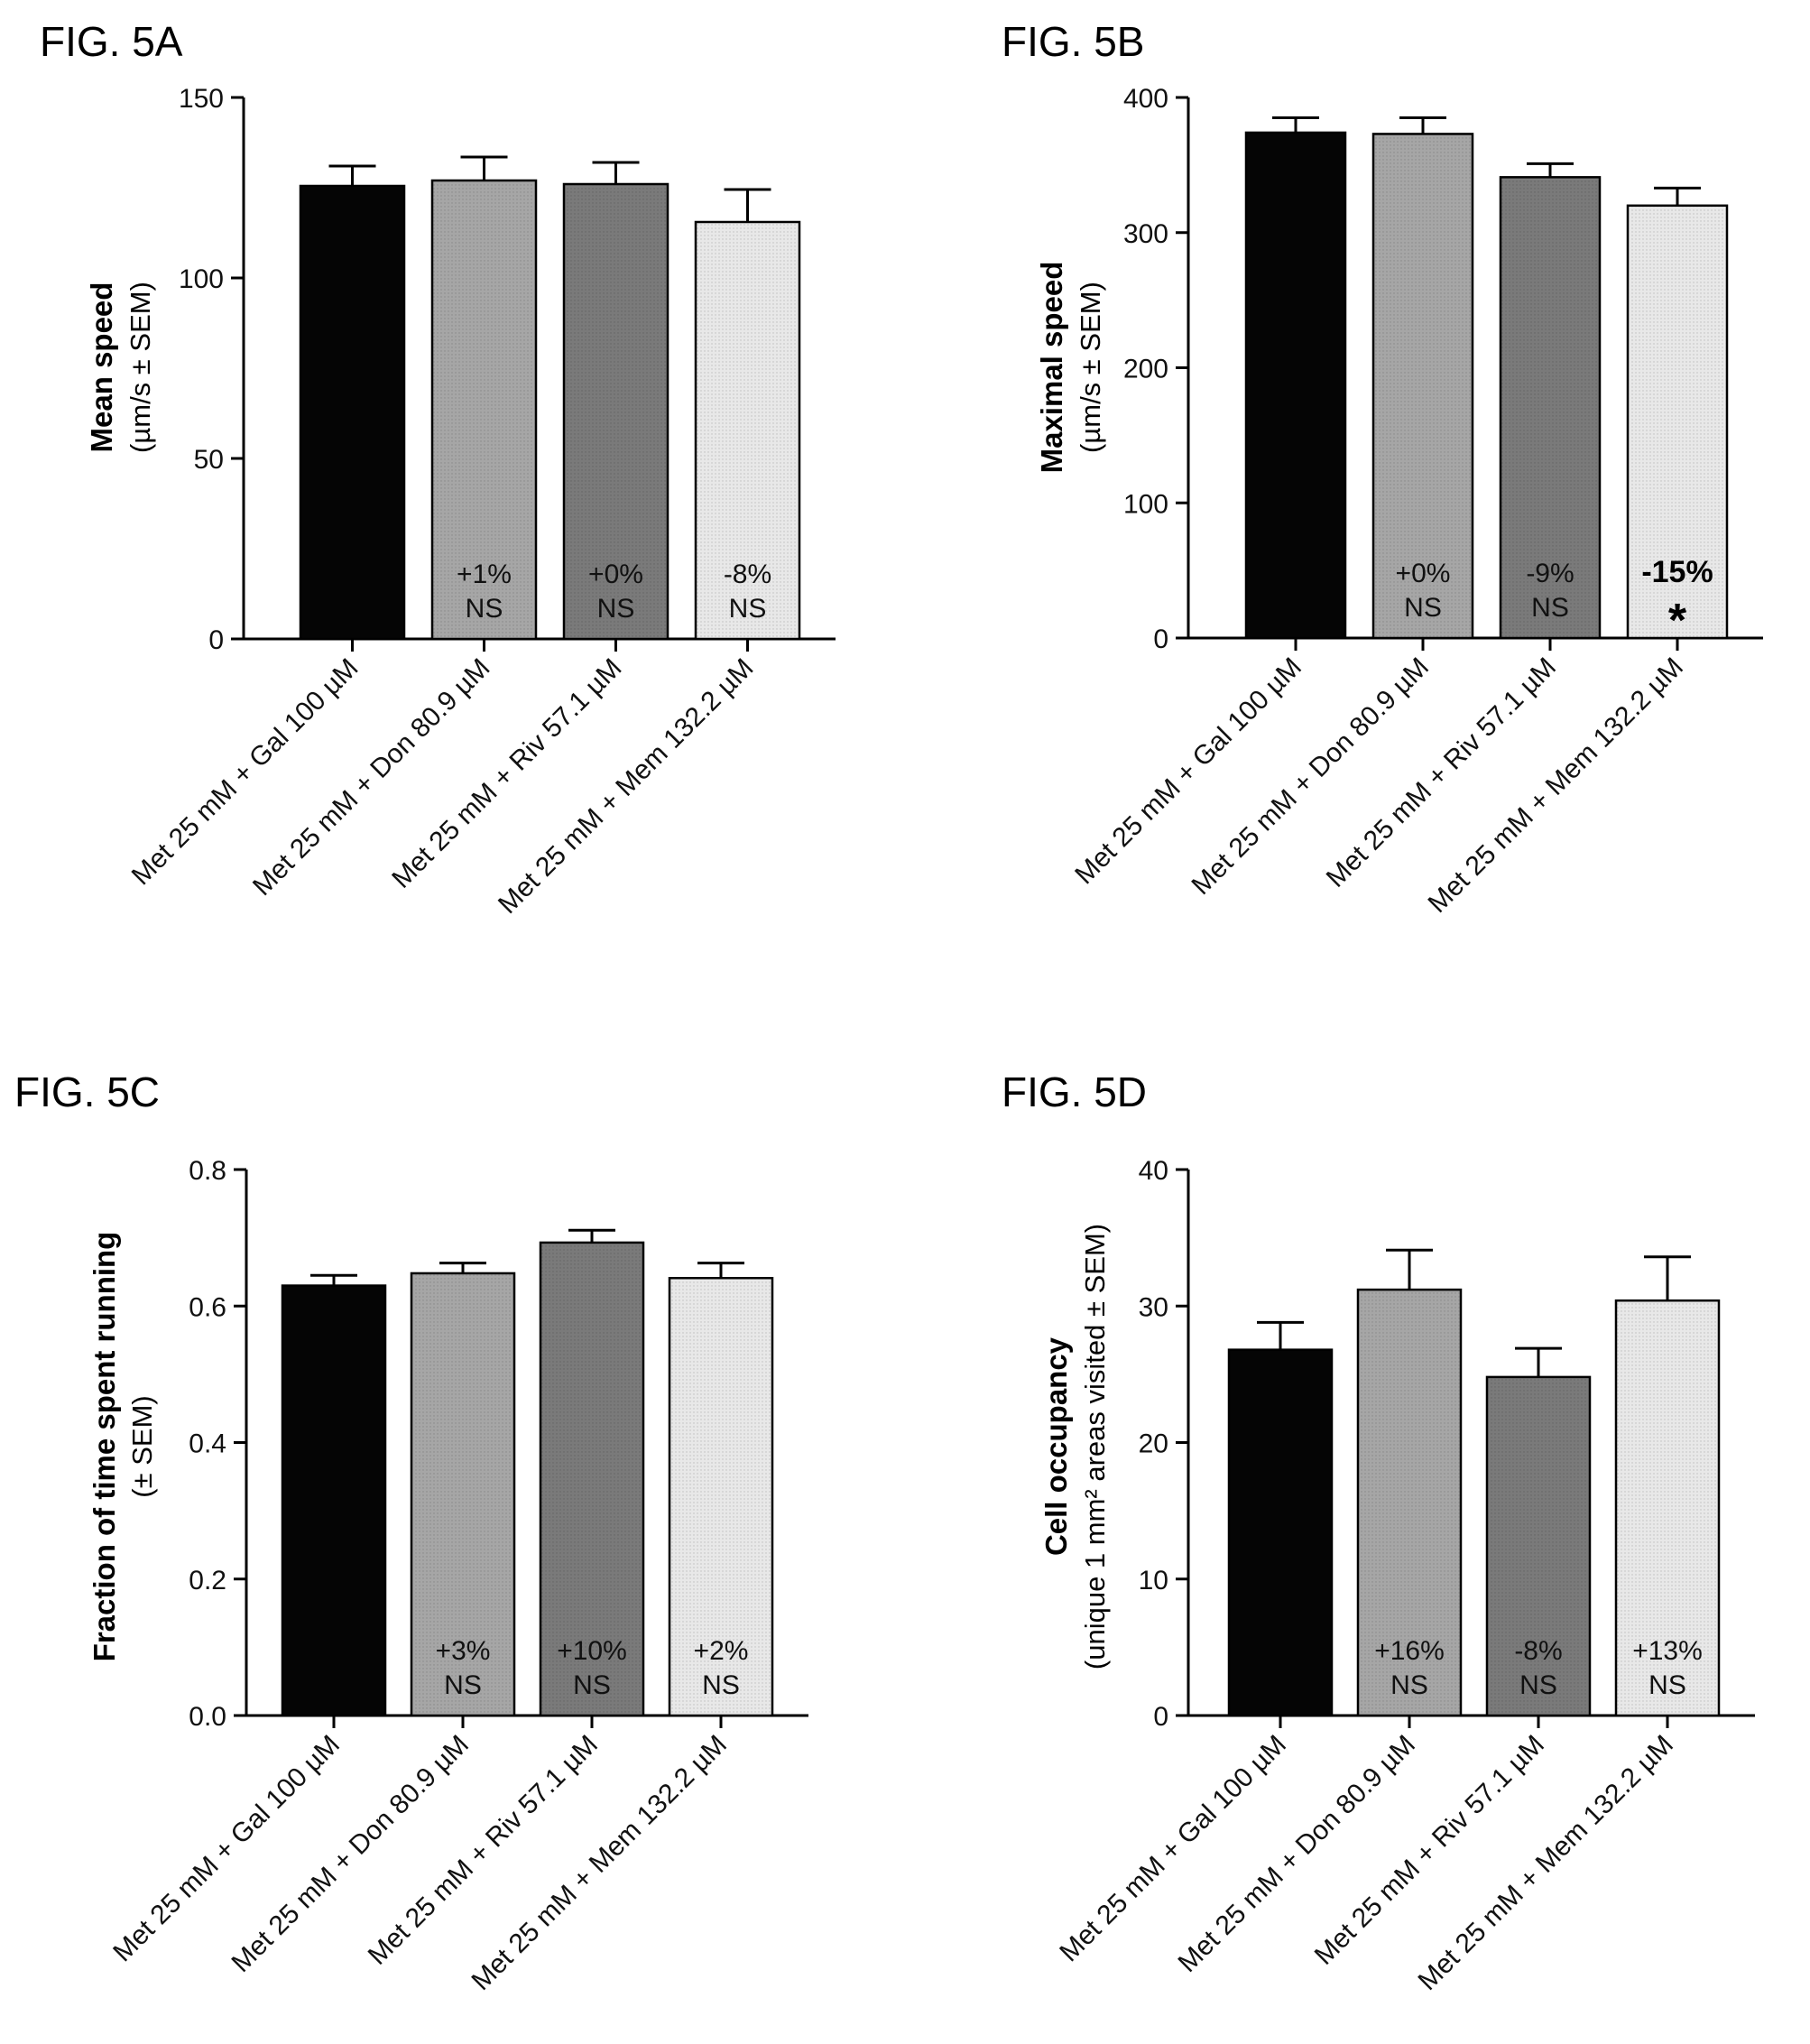 This screenshot has height=2044, width=1810. What do you see at coordinates (1095, 1446) in the screenshot?
I see `panel-5d-ylabel-sub: (unique 1 mm² areas visited ± SEM)` at bounding box center [1095, 1446].